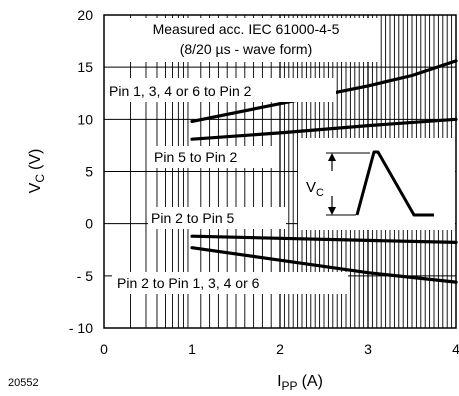 The image size is (459, 396). I want to click on header-line-2: (8/20 µs - wave form), so click(246, 49).